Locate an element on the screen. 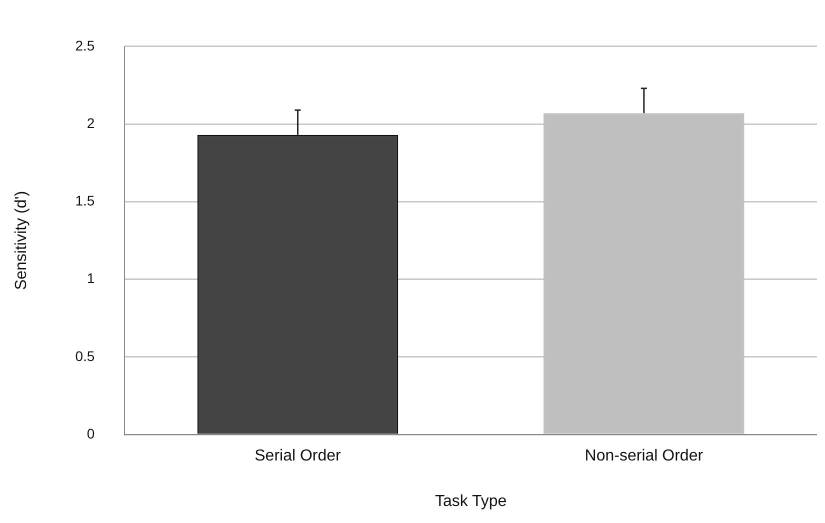 The height and width of the screenshot is (523, 825). y-tick-label: 1.5 is located at coordinates (85, 200).